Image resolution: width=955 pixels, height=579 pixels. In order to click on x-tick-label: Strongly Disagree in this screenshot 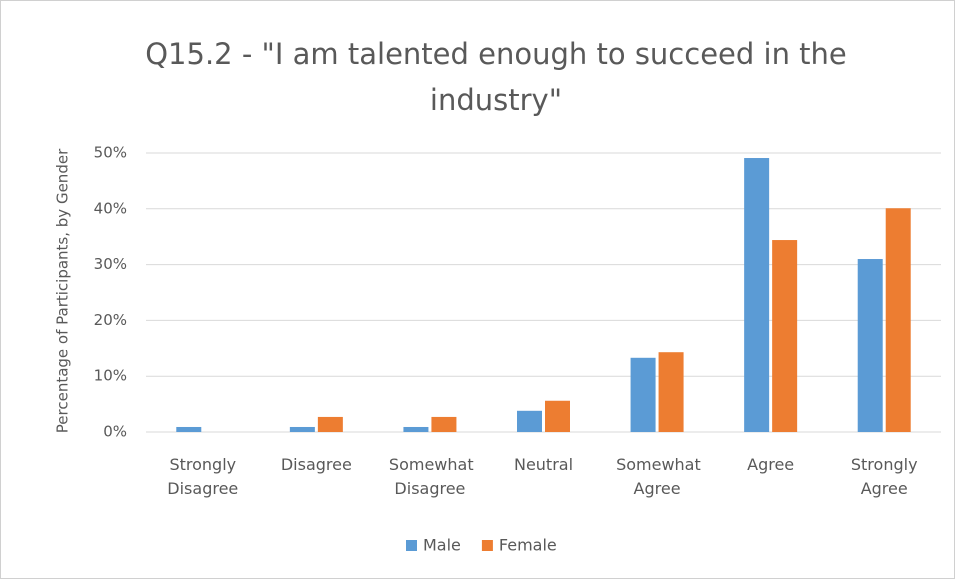, I will do `click(203, 476)`.